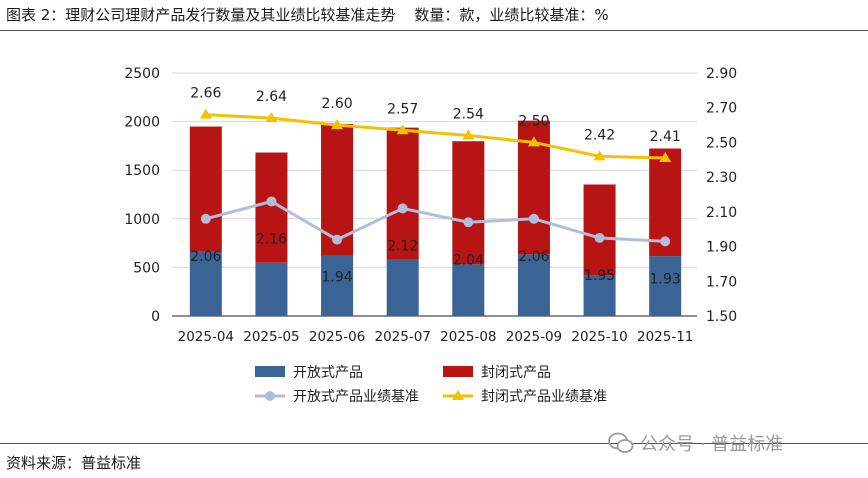  I want to click on right-tick-label: 2.50, so click(721, 143).